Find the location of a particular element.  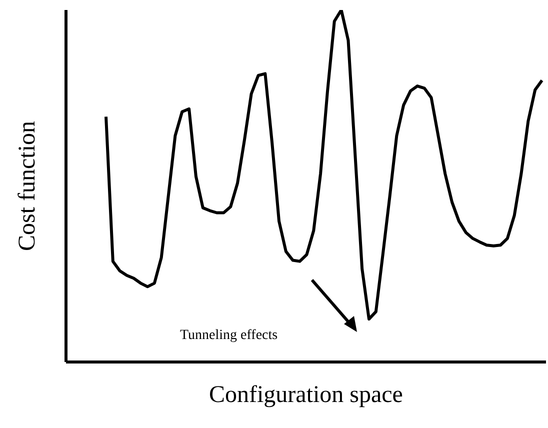

annotation: Tunneling effects is located at coordinates (229, 336).